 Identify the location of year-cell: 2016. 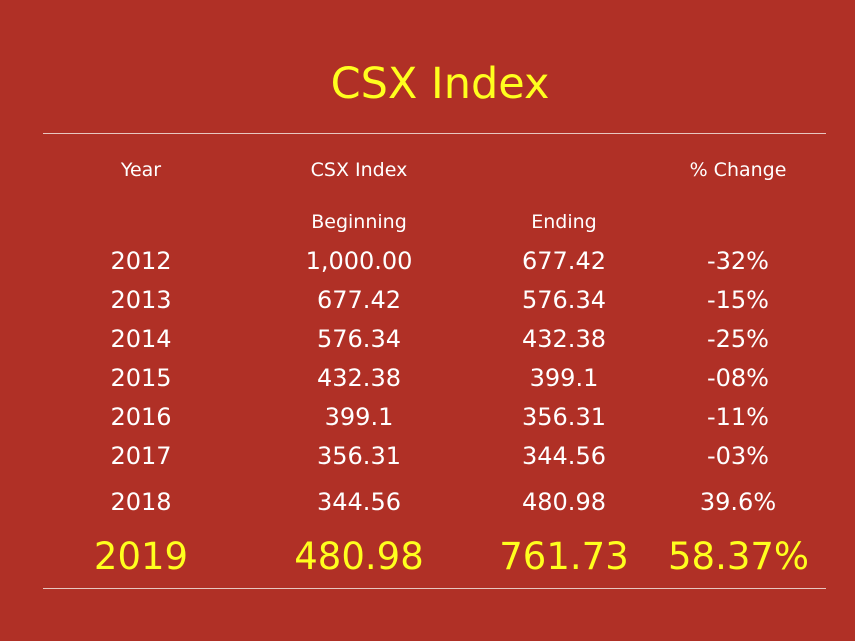
(141, 417).